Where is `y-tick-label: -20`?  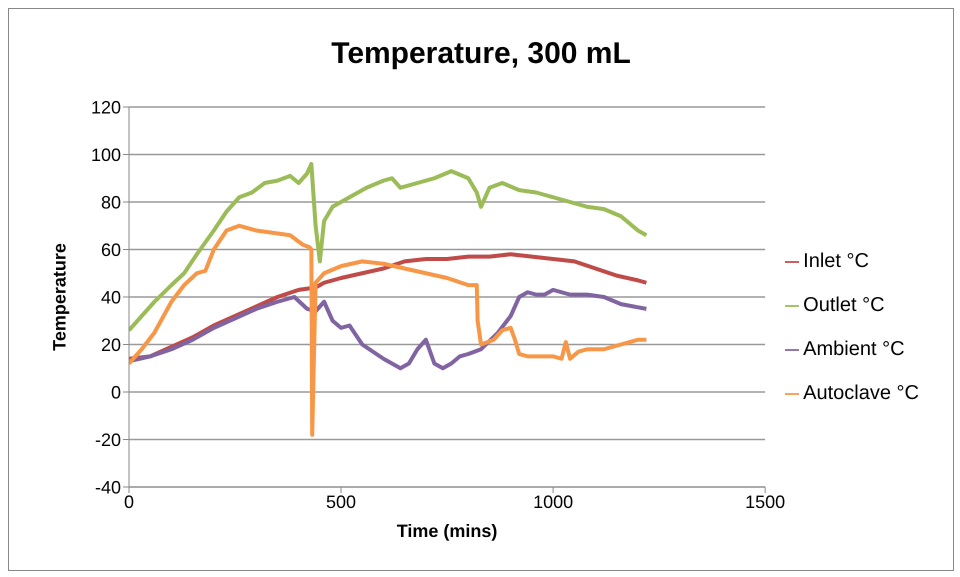
y-tick-label: -20 is located at coordinates (107, 440).